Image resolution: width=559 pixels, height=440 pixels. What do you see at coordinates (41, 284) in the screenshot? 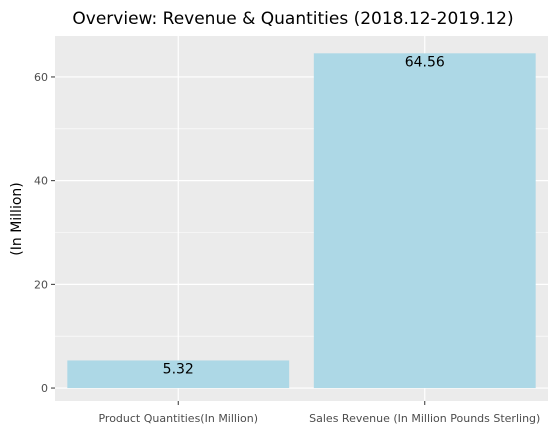
I see `y-tick-label: 20` at bounding box center [41, 284].